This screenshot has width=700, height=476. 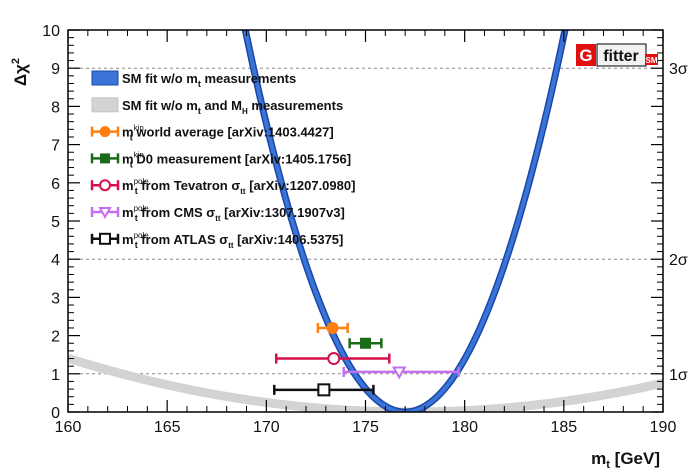 I want to click on y-tick-label: 10, so click(x=51, y=31).